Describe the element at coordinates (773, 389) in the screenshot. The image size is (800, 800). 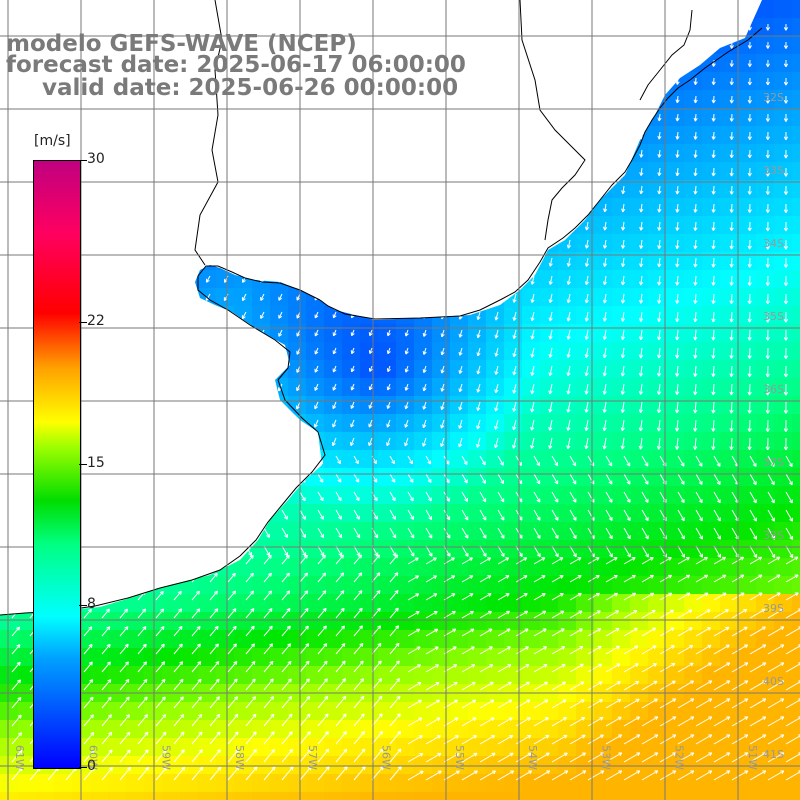
I see `lat-label: 36S` at that location.